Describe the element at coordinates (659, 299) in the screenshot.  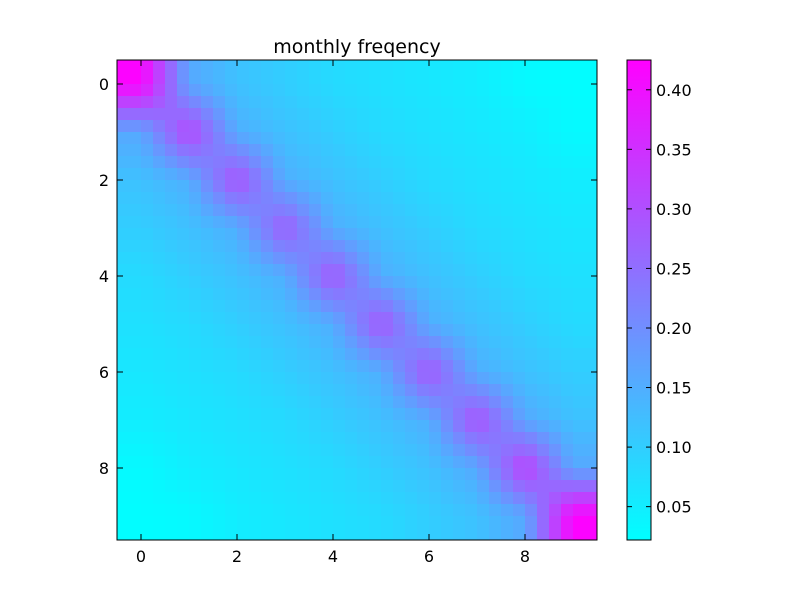
I see `colorbar-axis: 0.05 0.10 0.15 0.20 0.25 0.30 0.35 0.40` at that location.